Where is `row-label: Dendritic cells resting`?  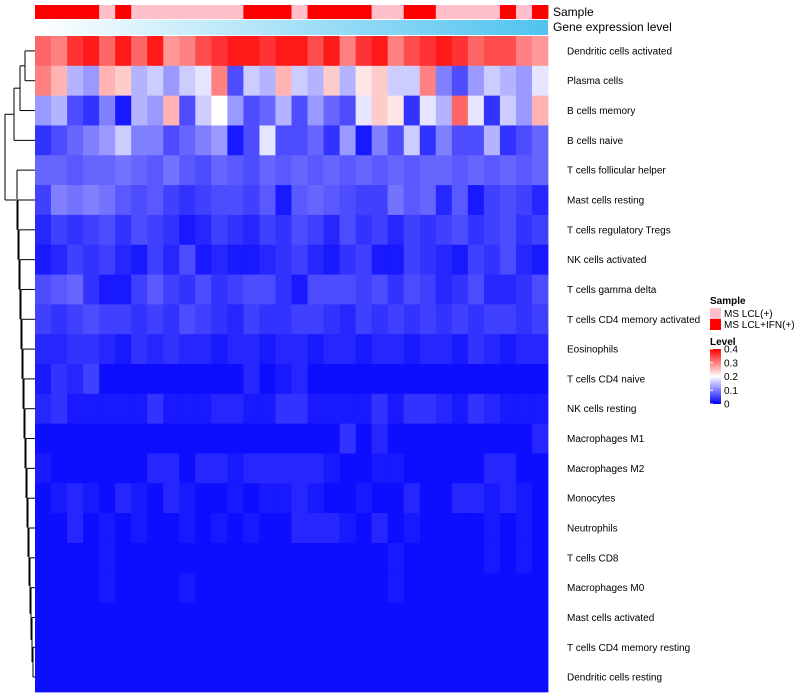 row-label: Dendritic cells resting is located at coordinates (614, 678).